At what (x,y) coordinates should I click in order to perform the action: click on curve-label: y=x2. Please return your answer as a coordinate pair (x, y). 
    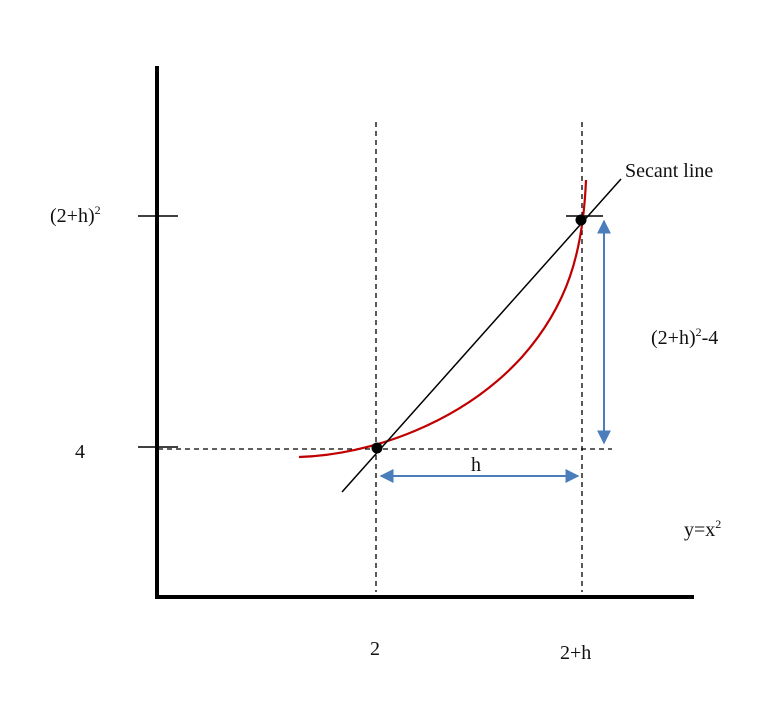
    Looking at the image, I should click on (703, 529).